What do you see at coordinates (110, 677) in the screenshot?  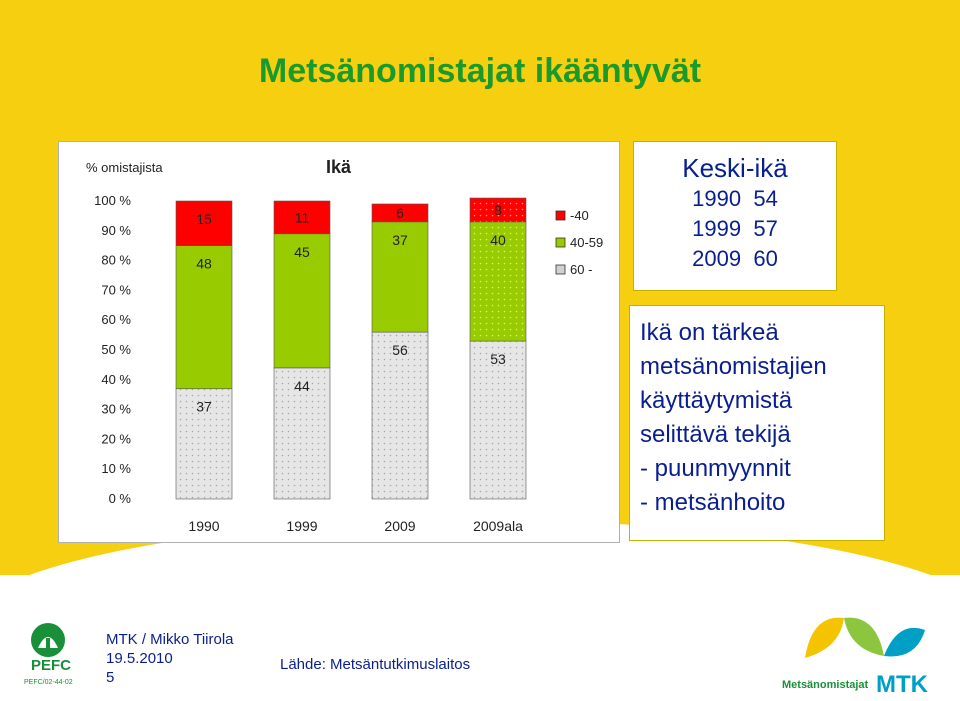 I see `footer-page-number: 5` at bounding box center [110, 677].